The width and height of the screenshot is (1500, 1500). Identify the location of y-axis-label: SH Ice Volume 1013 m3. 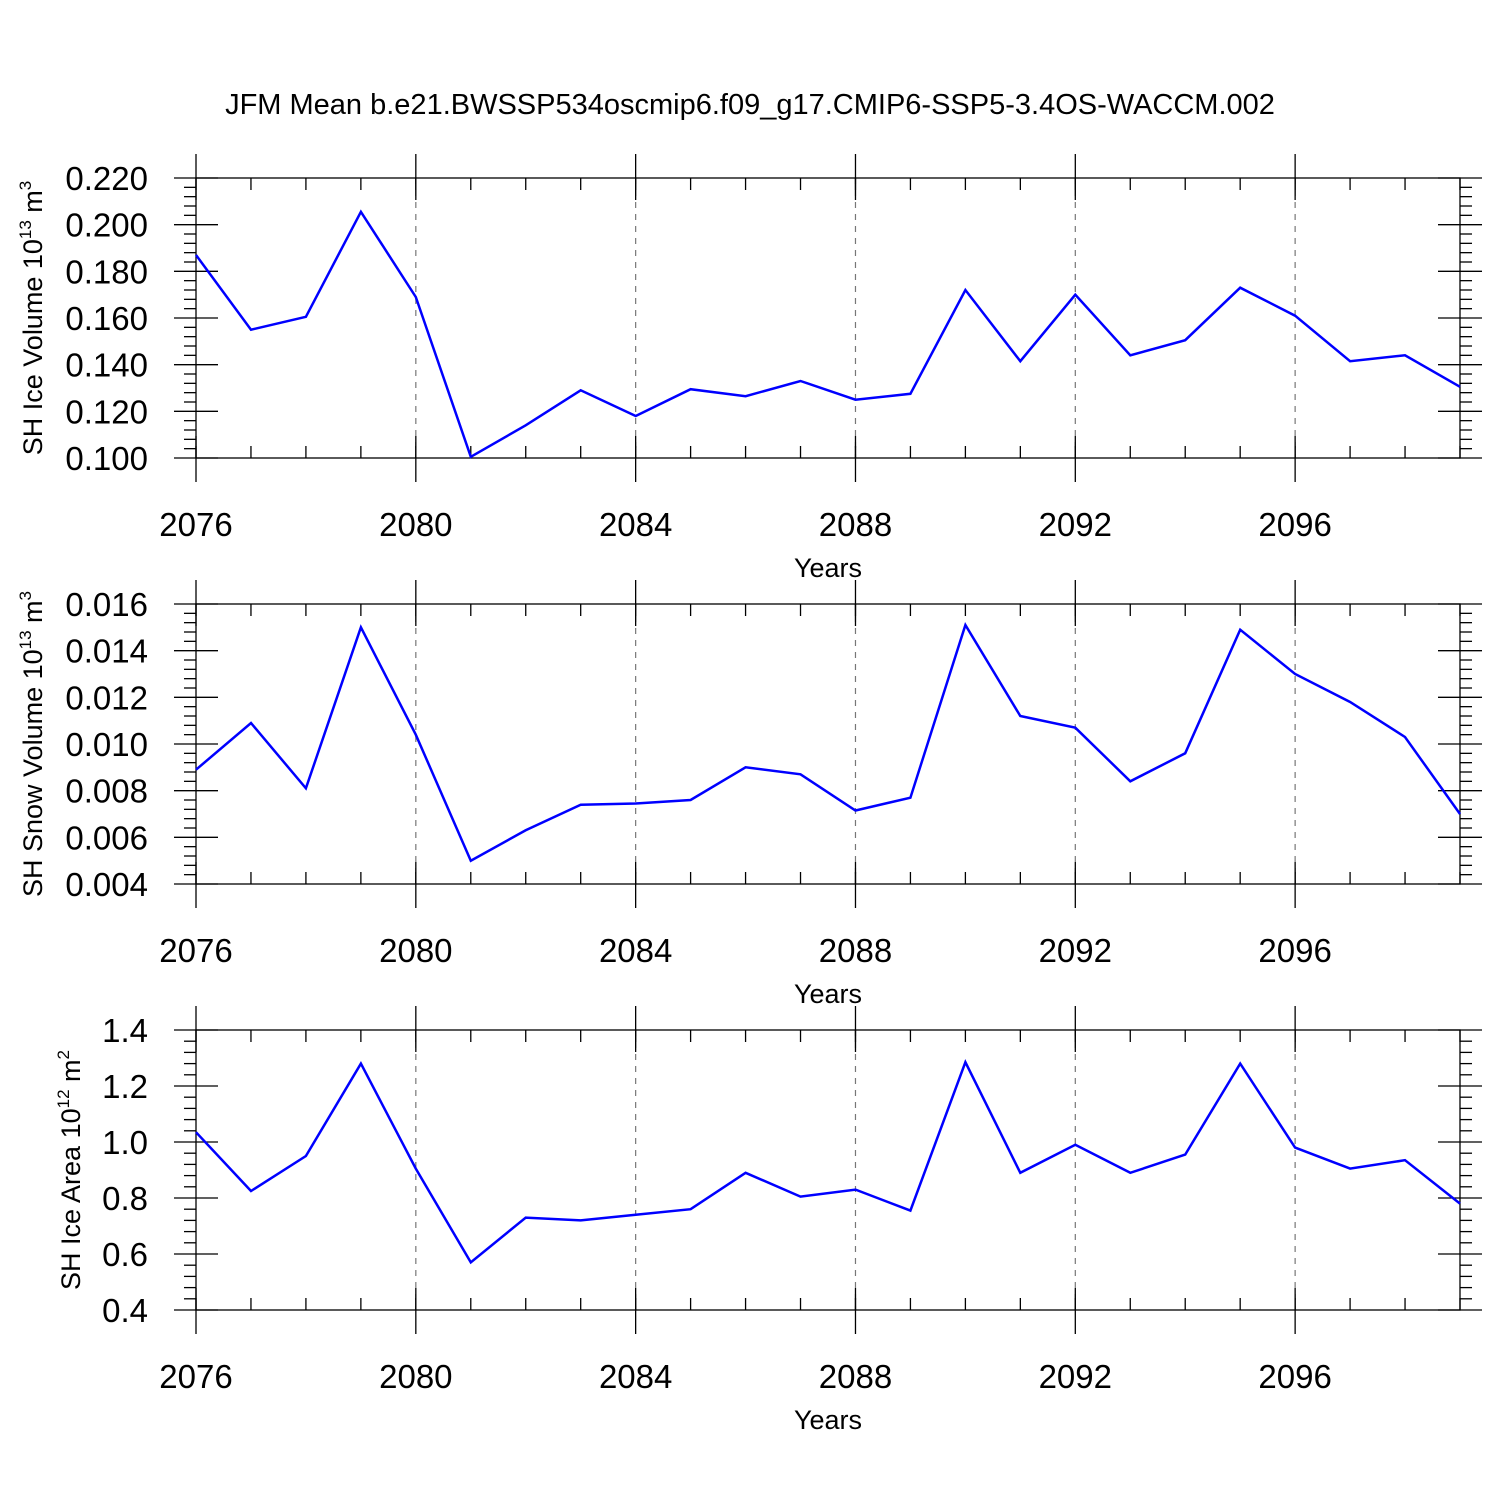
(32, 318).